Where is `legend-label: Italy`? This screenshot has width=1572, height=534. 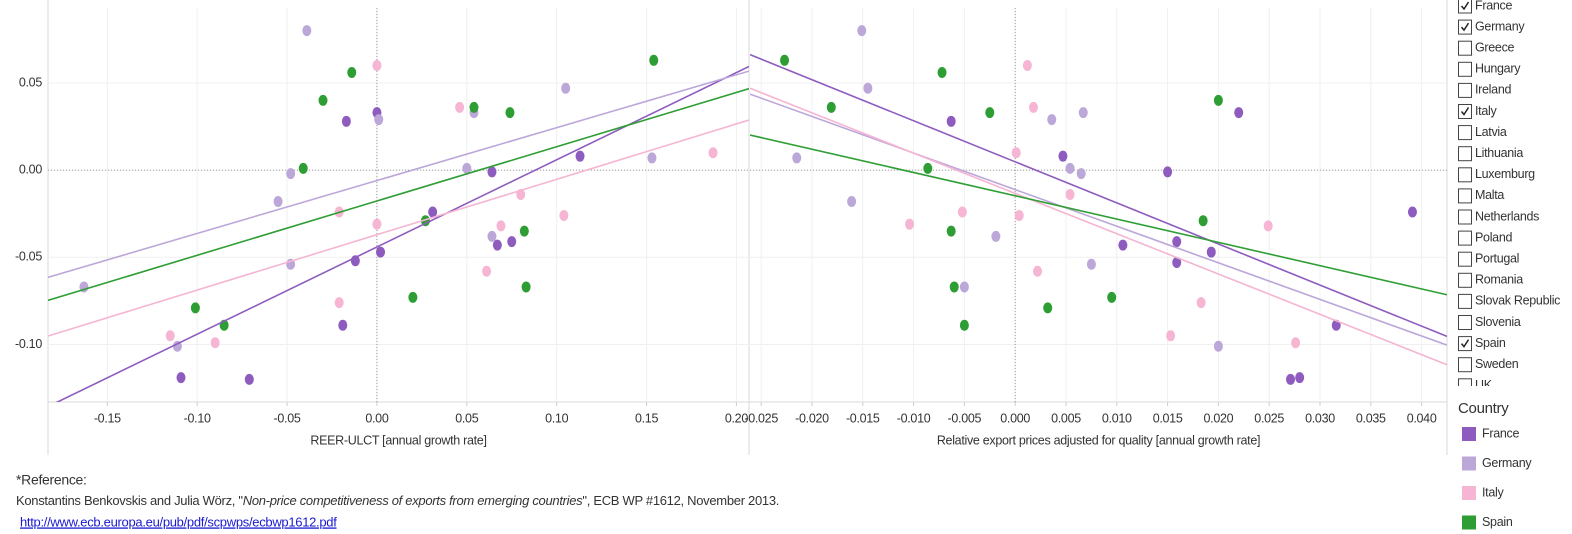 legend-label: Italy is located at coordinates (1493, 492).